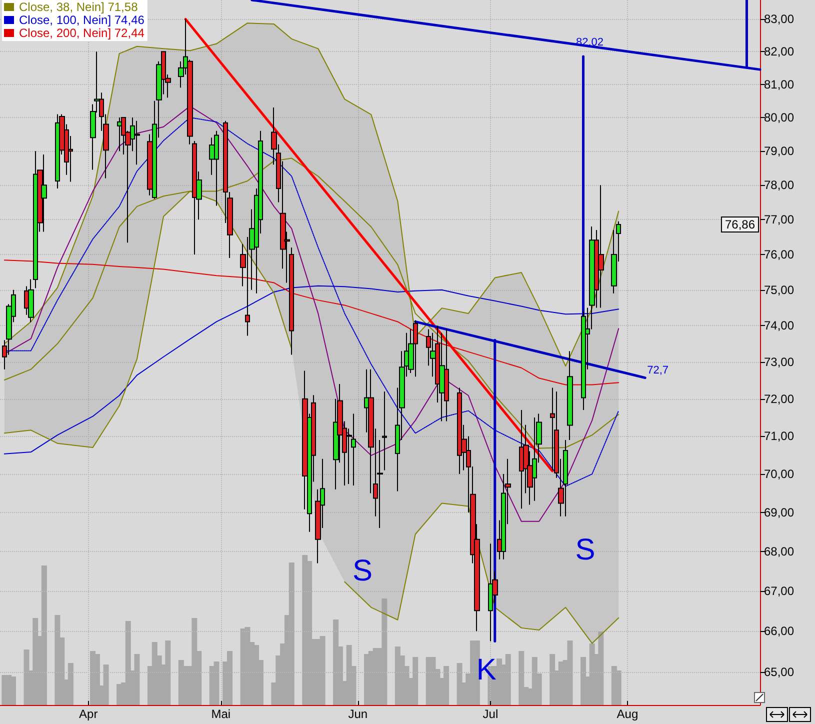 Image resolution: width=815 pixels, height=724 pixels. Describe the element at coordinates (779, 362) in the screenshot. I see `y-tick-label: 73,00` at that location.